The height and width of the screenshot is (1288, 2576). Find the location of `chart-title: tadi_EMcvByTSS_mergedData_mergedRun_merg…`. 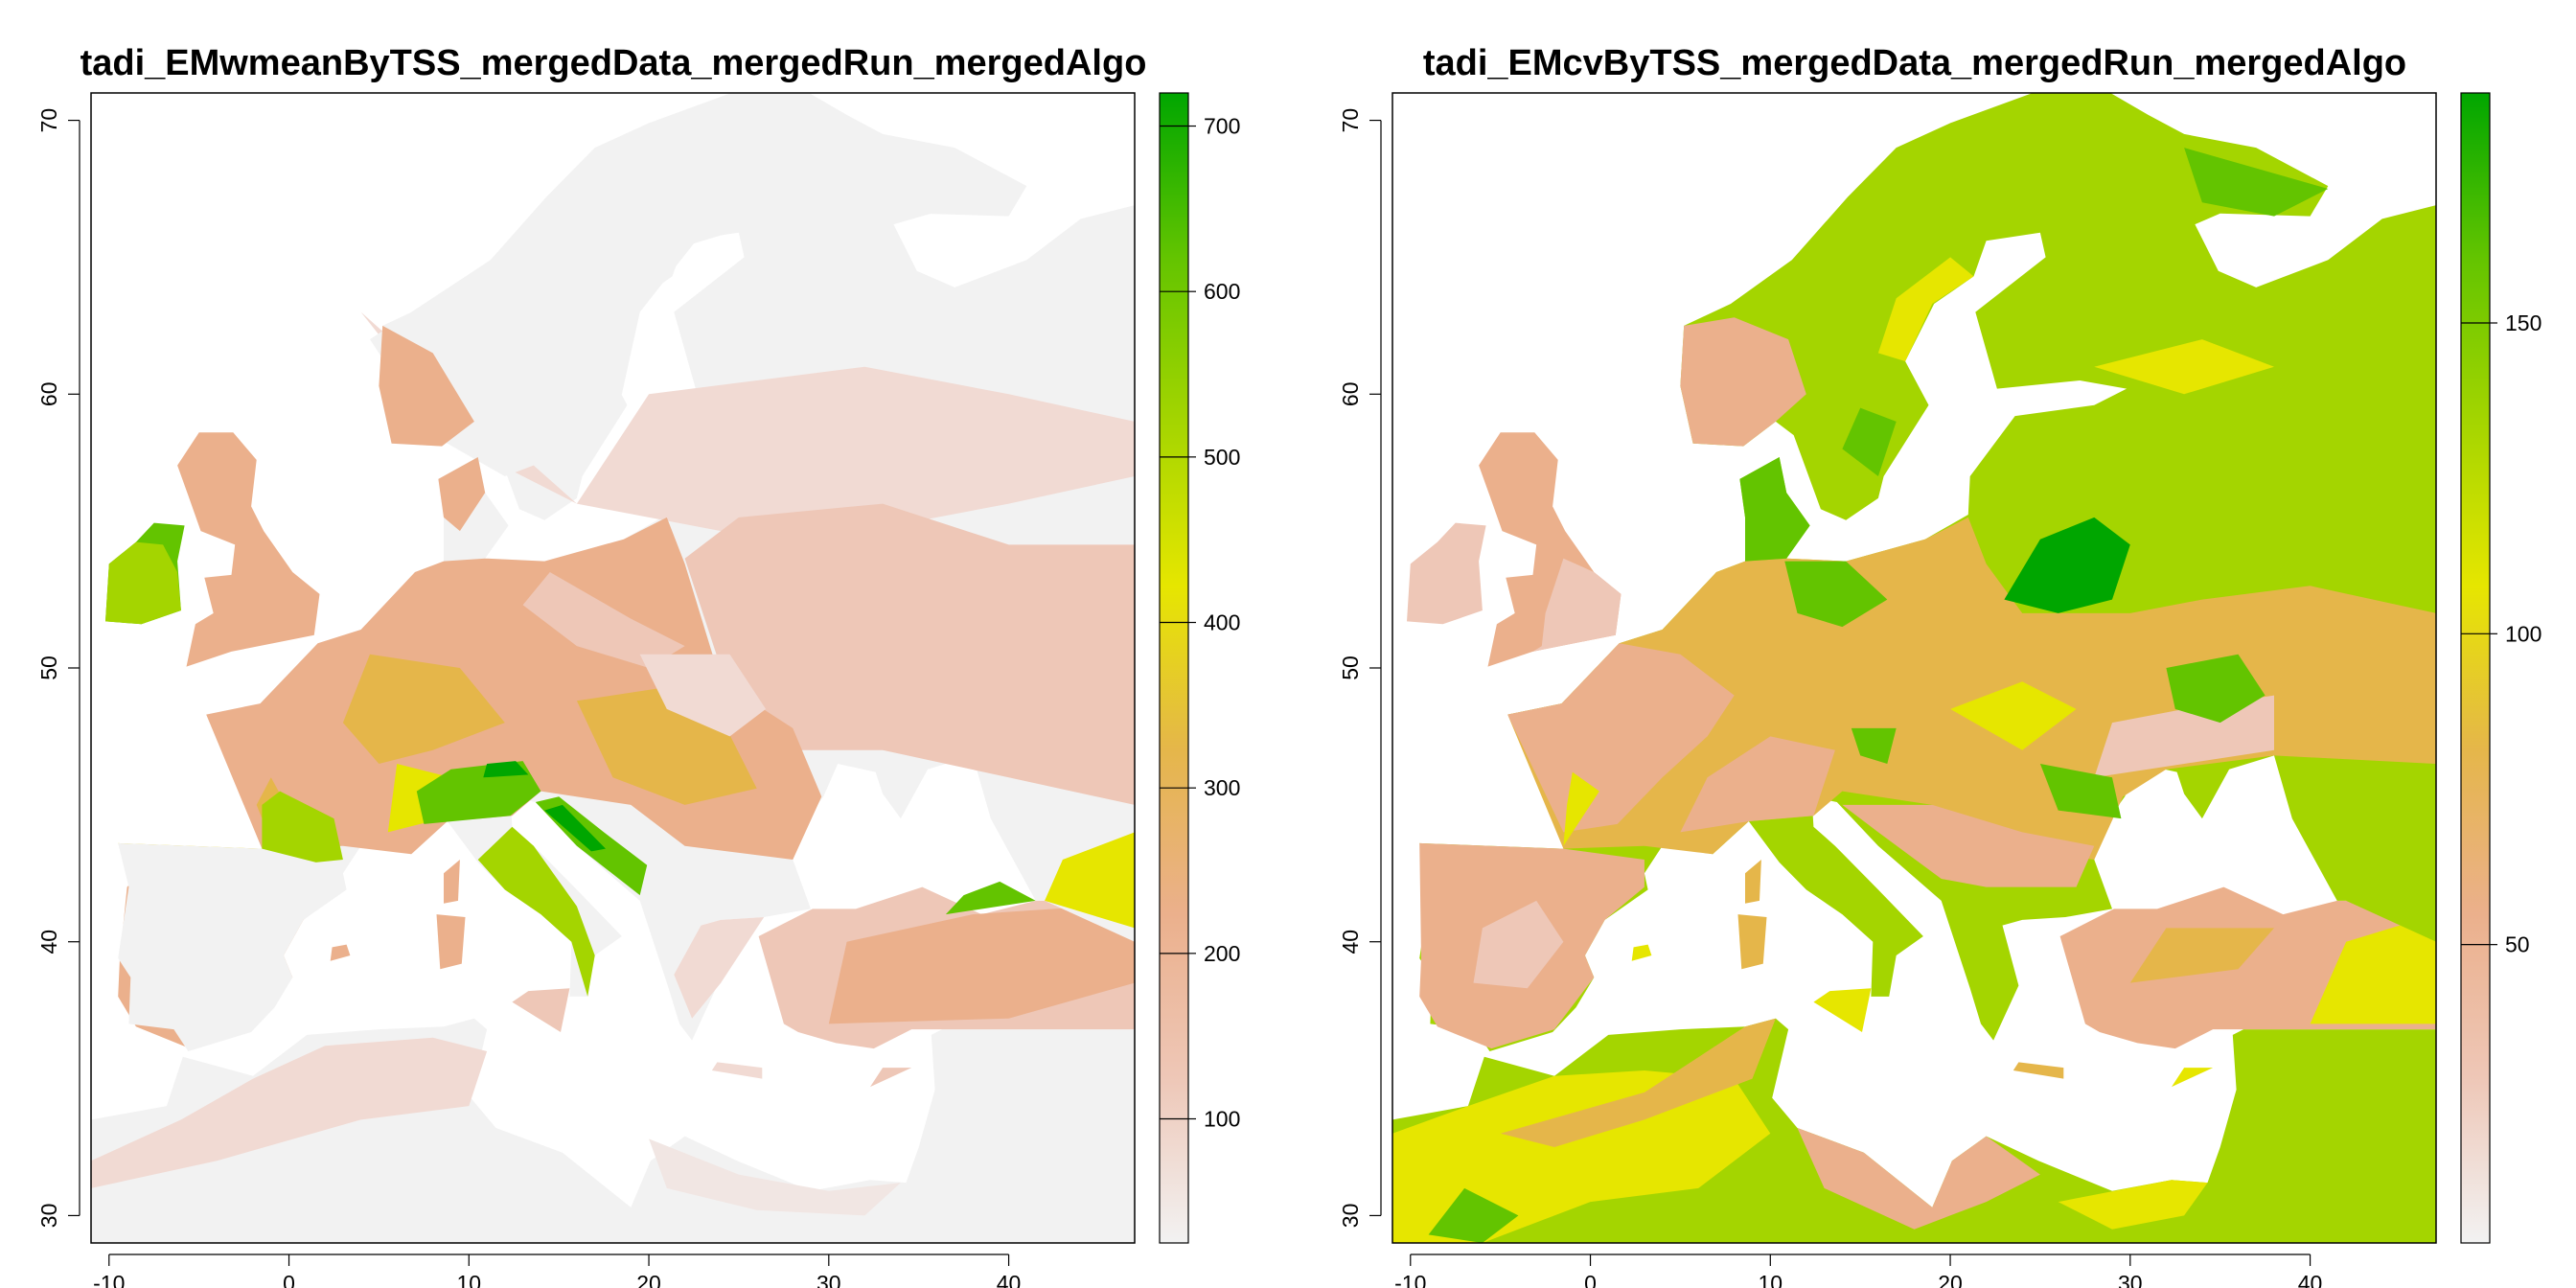

chart-title: tadi_EMcvByTSS_mergedData_mergedRun_merg… is located at coordinates (1914, 63).